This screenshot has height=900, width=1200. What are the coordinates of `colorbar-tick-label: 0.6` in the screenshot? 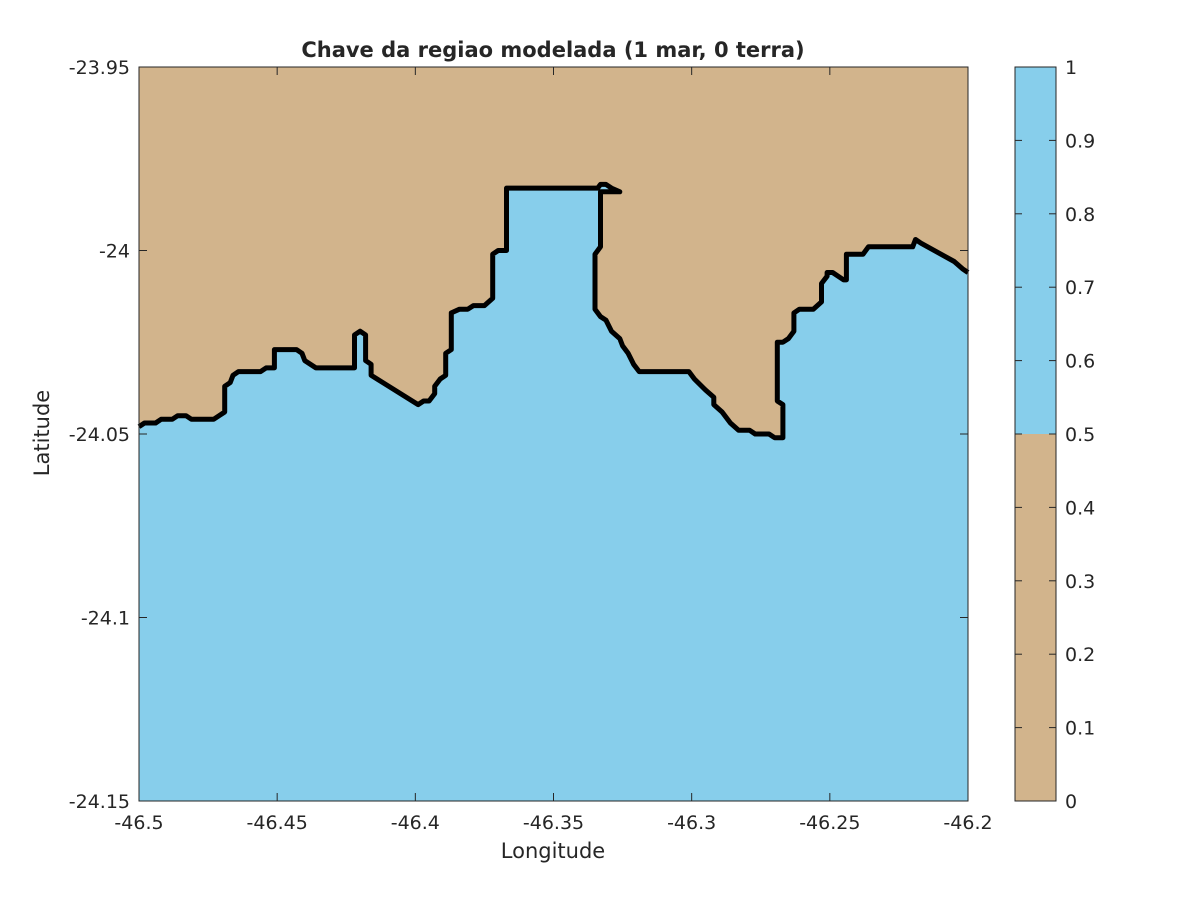 It's located at (1080, 362).